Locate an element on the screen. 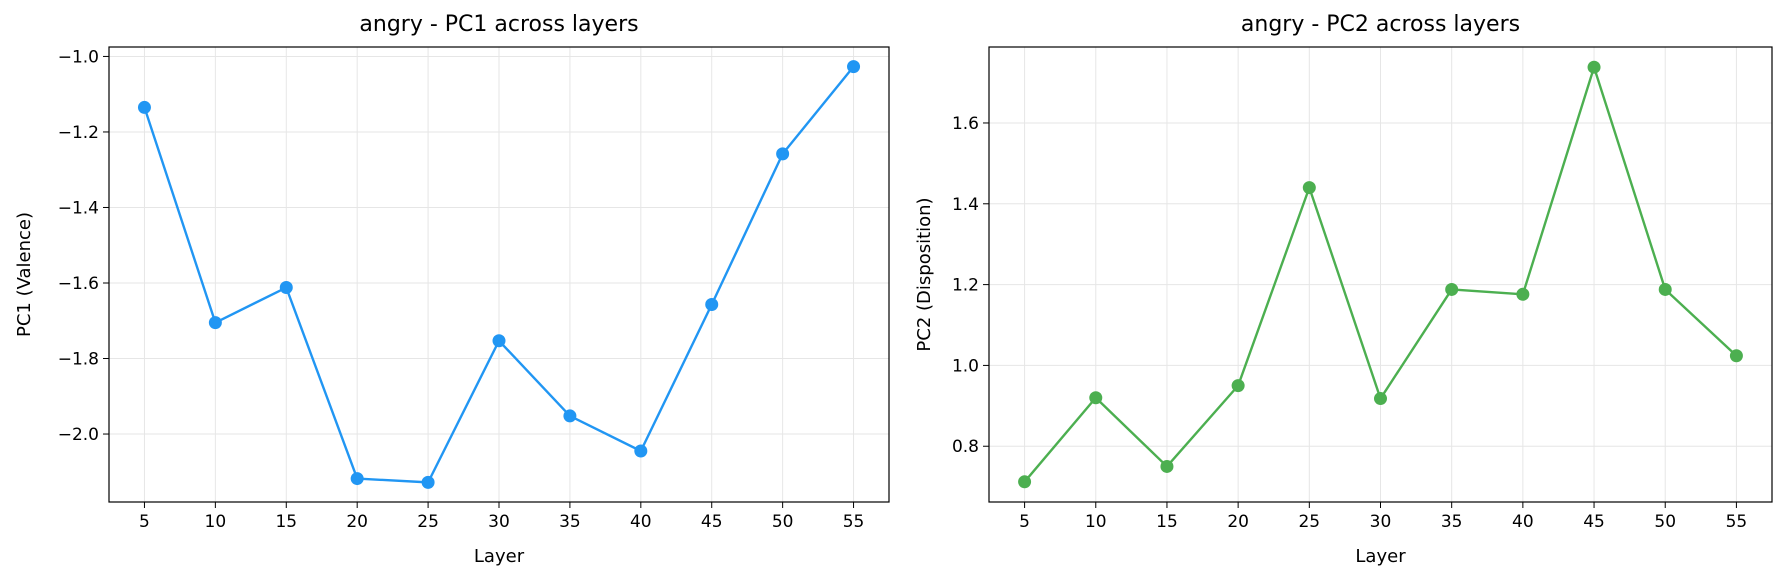 Image resolution: width=1784 pixels, height=581 pixels. y-tick-label: 1.0 is located at coordinates (965, 366).